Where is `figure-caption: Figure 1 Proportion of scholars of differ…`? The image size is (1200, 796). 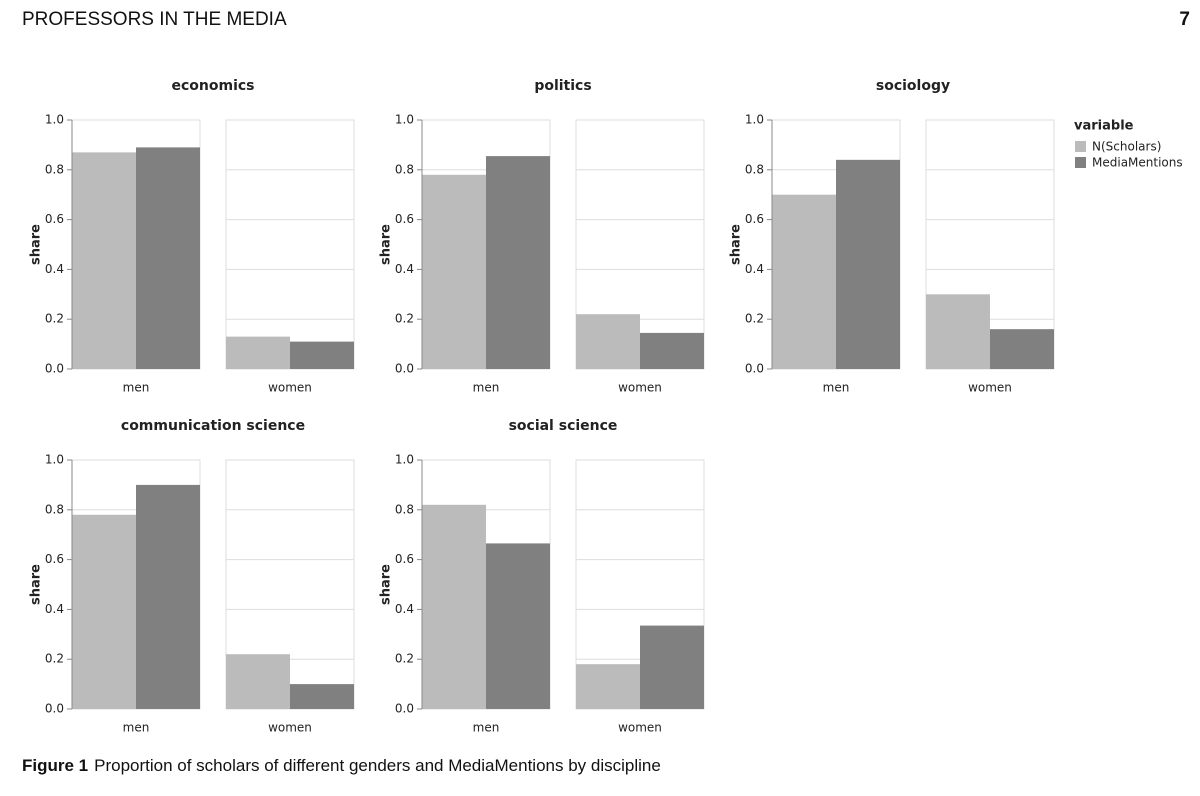 figure-caption: Figure 1 Proportion of scholars of differ… is located at coordinates (341, 765).